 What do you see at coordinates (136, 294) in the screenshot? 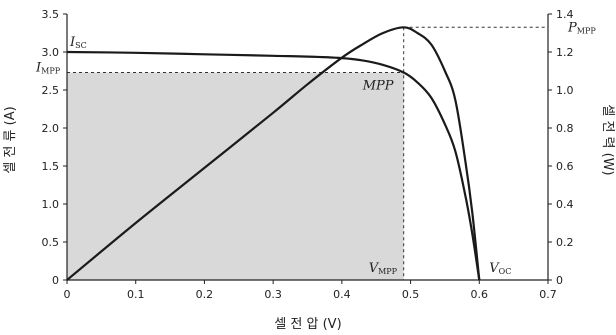
I see `x-tick-label: 0.1` at bounding box center [136, 294].